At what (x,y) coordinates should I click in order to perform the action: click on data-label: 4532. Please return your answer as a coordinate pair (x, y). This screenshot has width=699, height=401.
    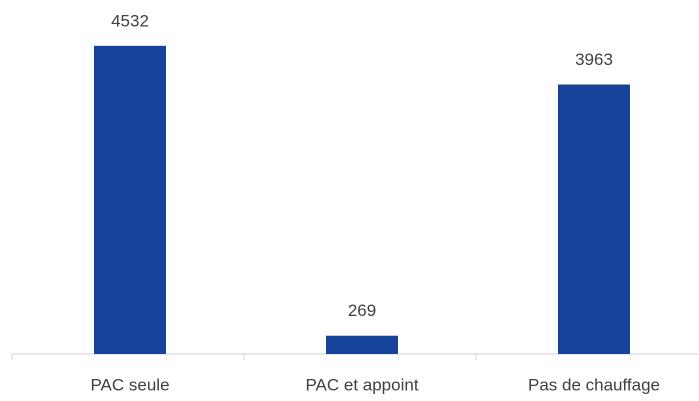
    Looking at the image, I should click on (130, 20).